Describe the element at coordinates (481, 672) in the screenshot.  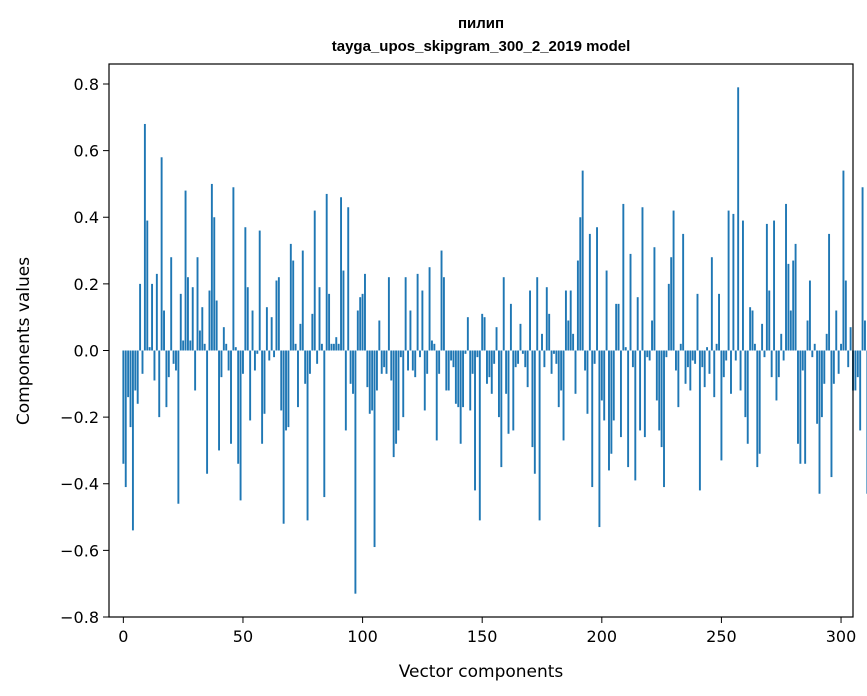
I see `x-axis-label: Vector components` at that location.